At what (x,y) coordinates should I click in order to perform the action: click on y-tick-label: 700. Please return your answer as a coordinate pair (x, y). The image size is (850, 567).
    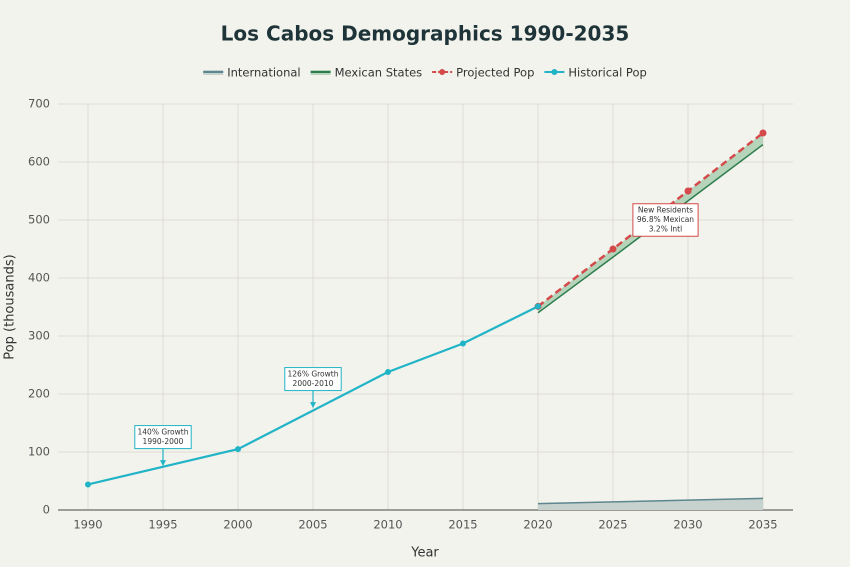
    Looking at the image, I should click on (39, 104).